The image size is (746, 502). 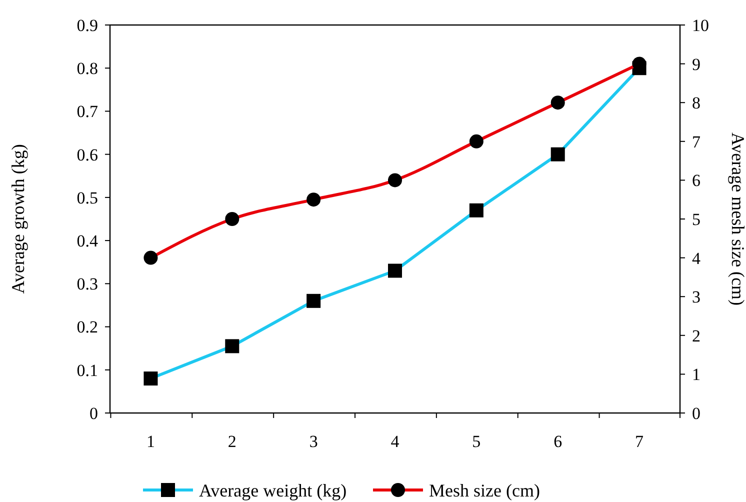 What do you see at coordinates (94, 413) in the screenshot?
I see `y-tick-label: 0` at bounding box center [94, 413].